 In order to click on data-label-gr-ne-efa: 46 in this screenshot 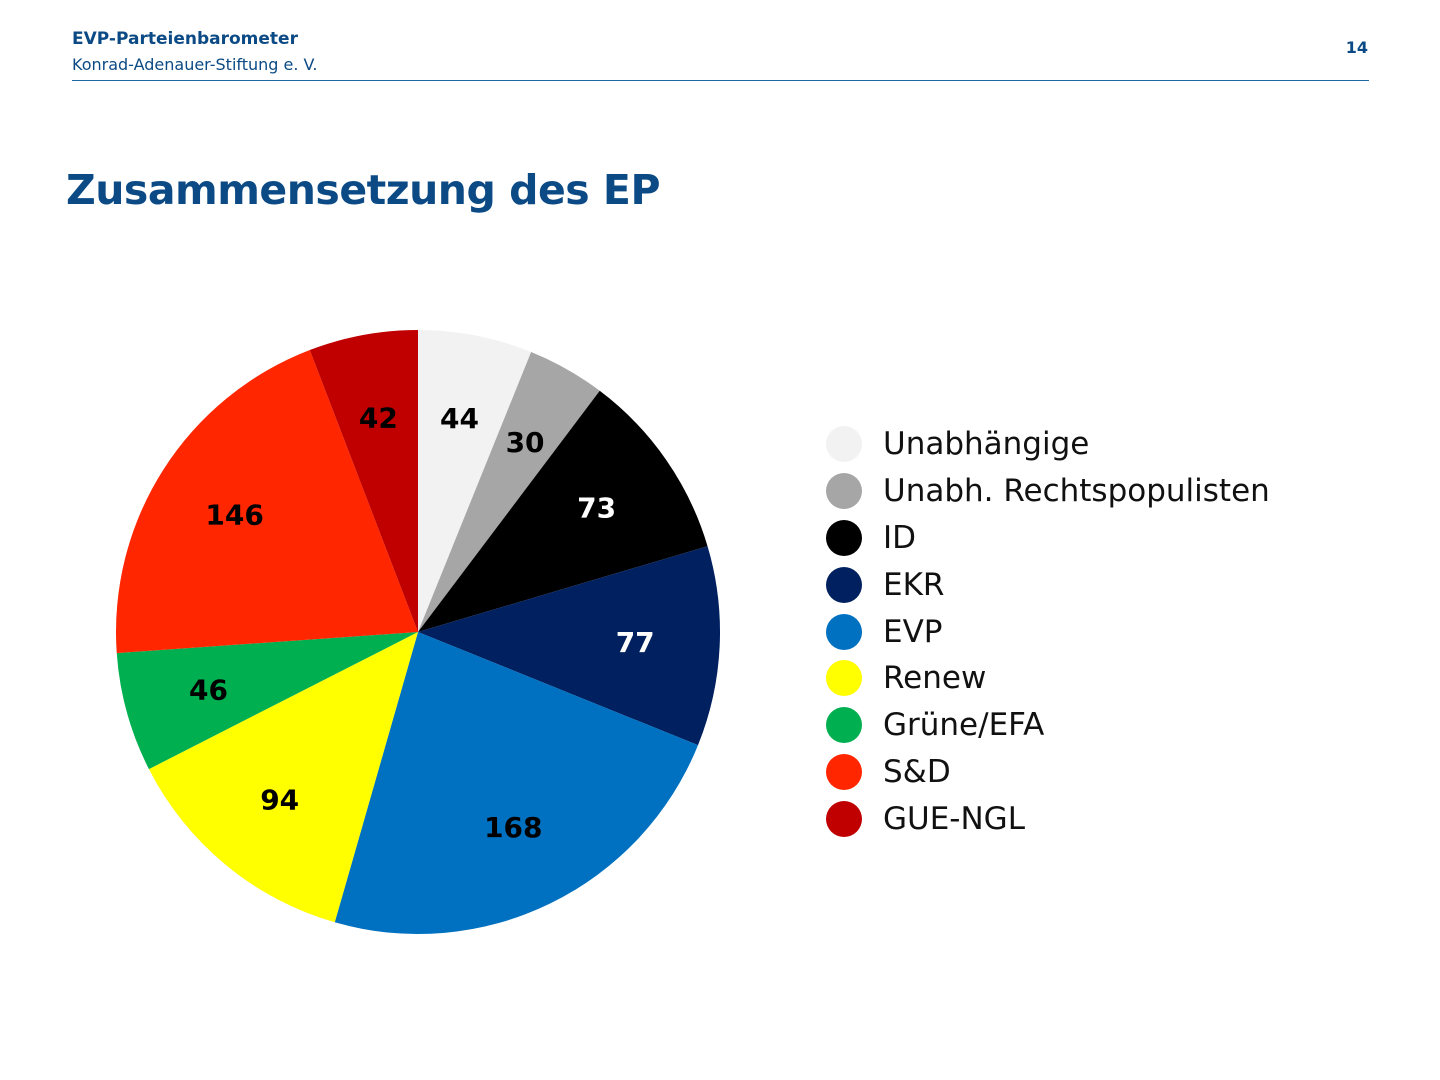, I will do `click(208, 690)`.